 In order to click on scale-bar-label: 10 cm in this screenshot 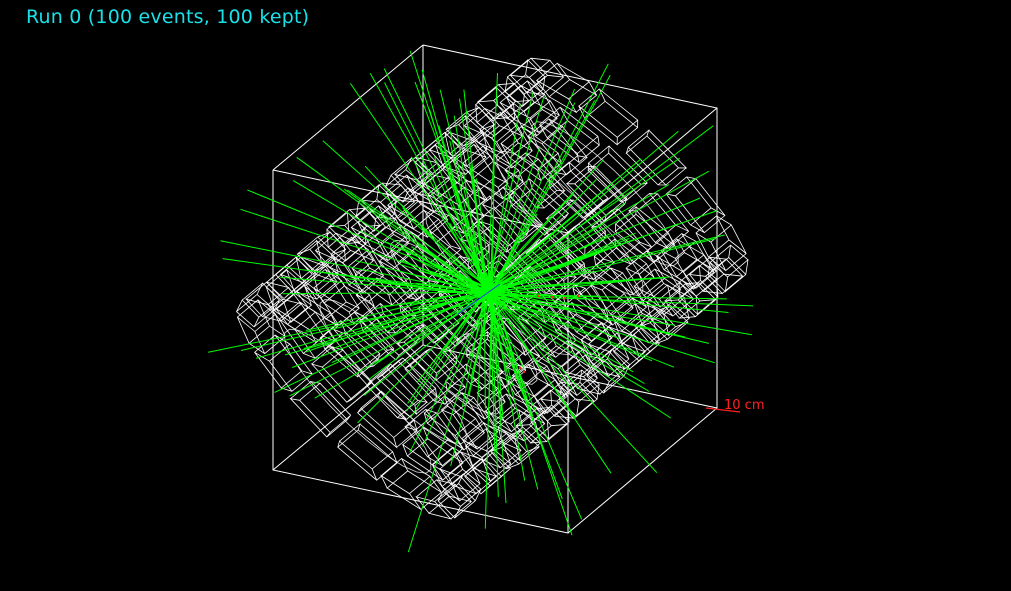, I will do `click(744, 405)`.